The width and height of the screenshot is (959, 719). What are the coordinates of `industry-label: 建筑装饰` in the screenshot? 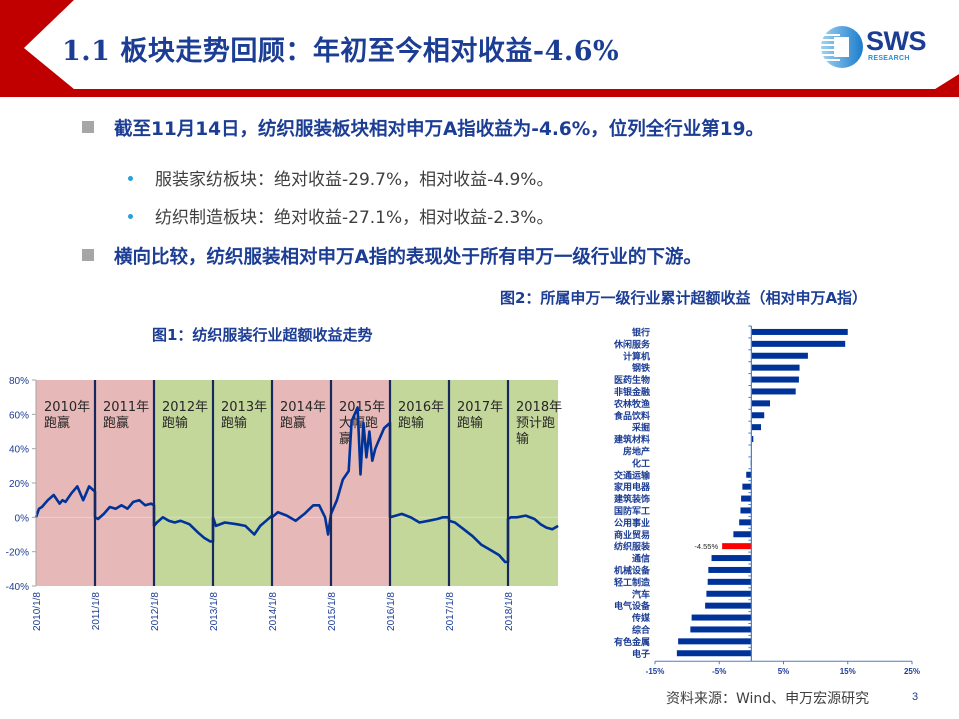 It's located at (632, 499).